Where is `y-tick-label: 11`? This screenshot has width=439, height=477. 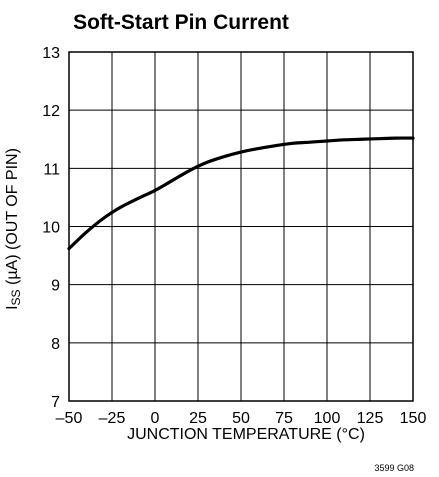 y-tick-label: 11 is located at coordinates (51, 169).